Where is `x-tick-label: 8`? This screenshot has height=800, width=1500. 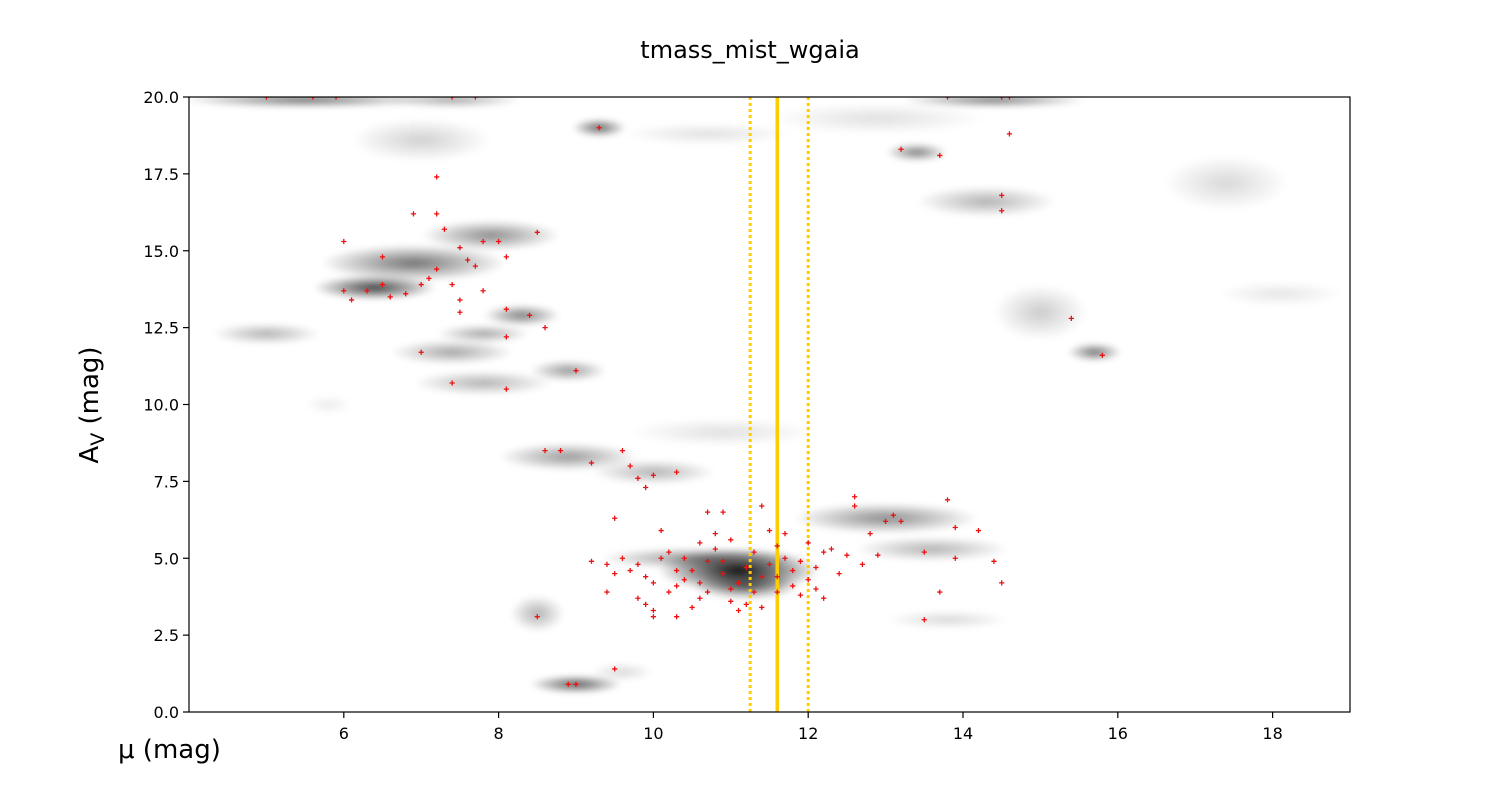
x-tick-label: 8 is located at coordinates (499, 733).